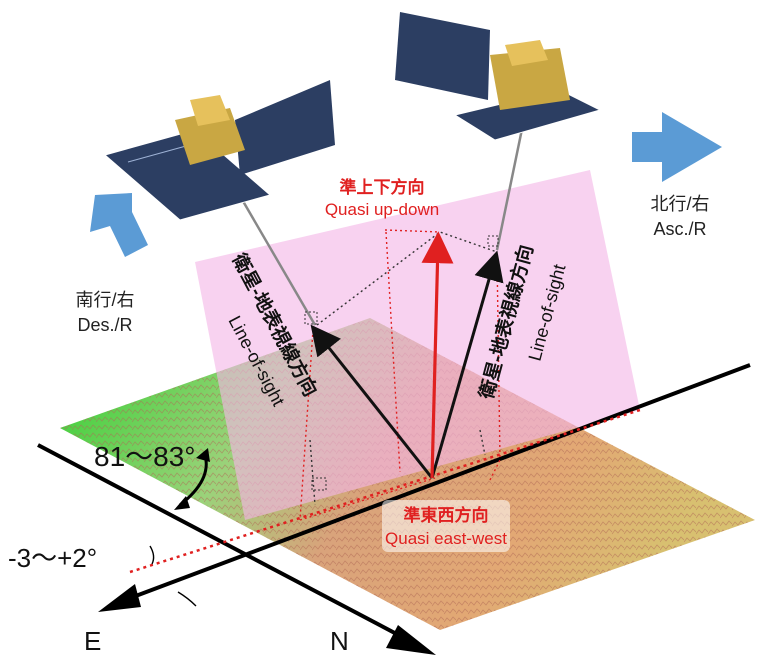 The image size is (758, 661). What do you see at coordinates (446, 538) in the screenshot?
I see `eastwest-label-en: Quasi east-west` at bounding box center [446, 538].